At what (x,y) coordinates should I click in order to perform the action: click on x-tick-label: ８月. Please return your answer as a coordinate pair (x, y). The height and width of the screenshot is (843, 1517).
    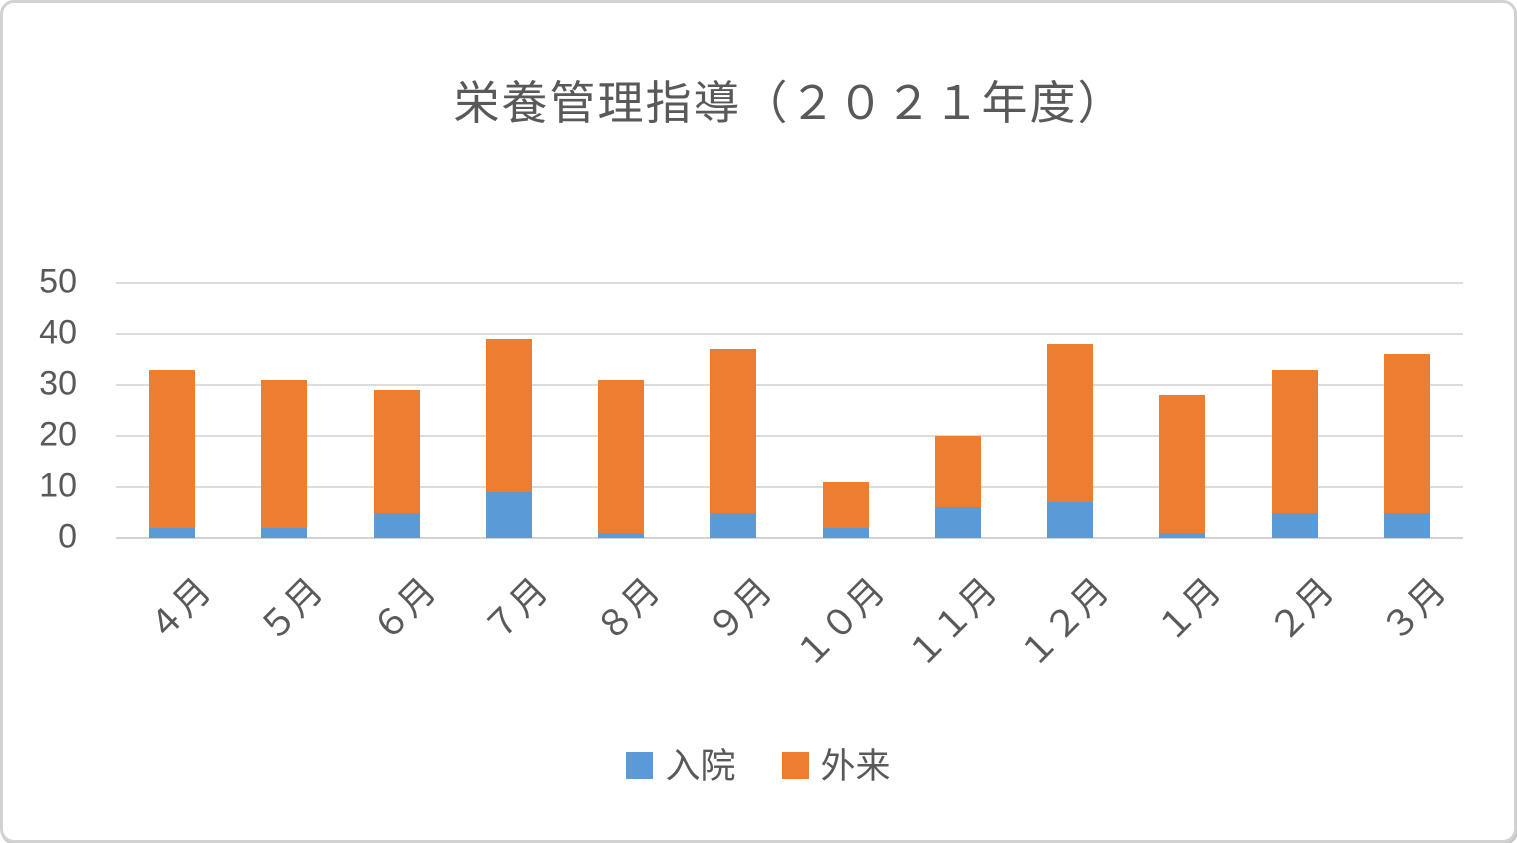
    Looking at the image, I should click on (627, 609).